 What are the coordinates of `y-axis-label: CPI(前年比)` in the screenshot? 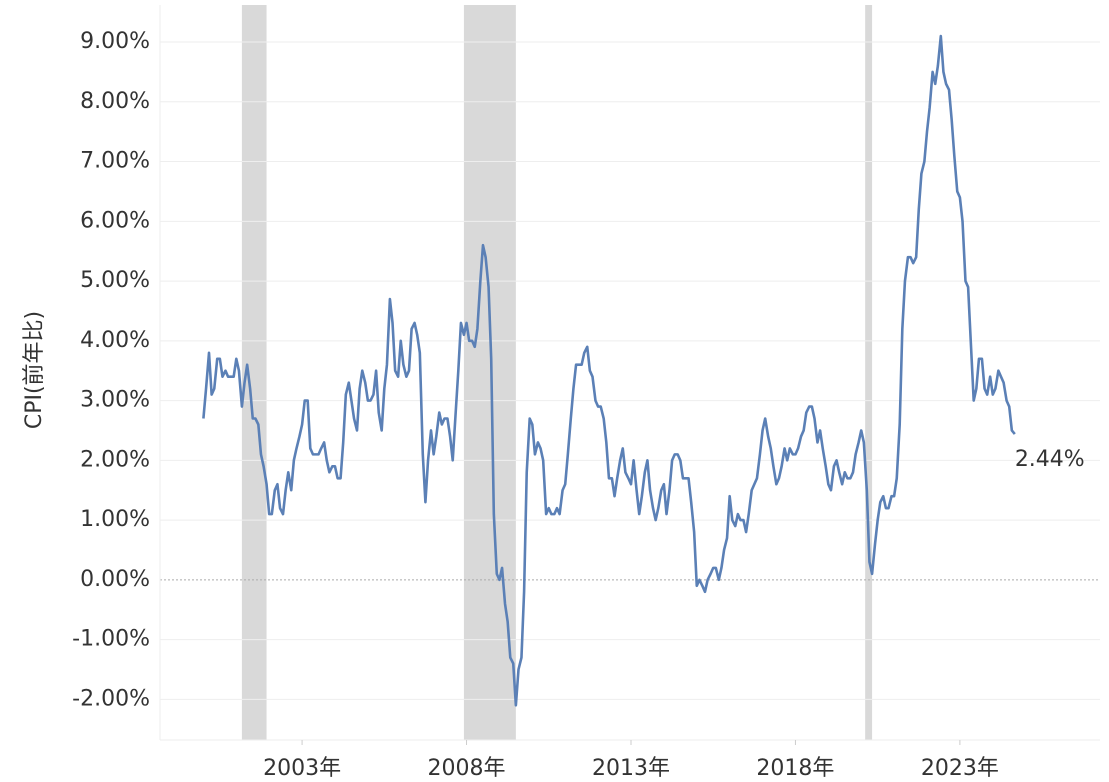 It's located at (34, 370).